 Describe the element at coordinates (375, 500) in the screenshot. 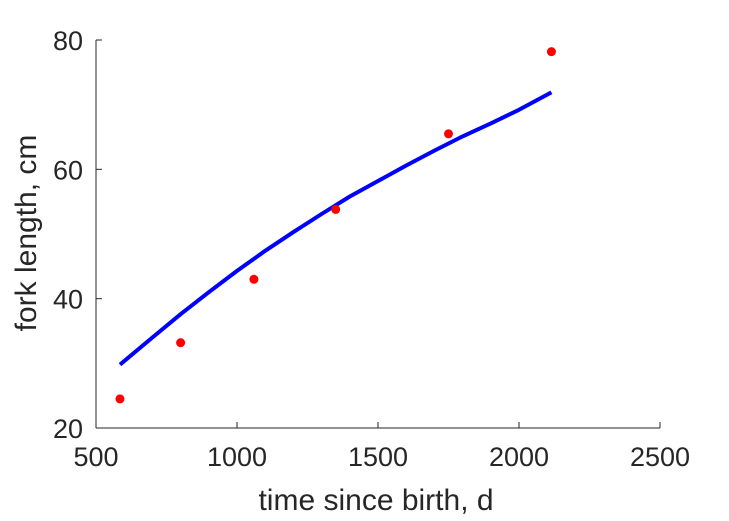

I see `x-axis-label: time since birth, d` at that location.